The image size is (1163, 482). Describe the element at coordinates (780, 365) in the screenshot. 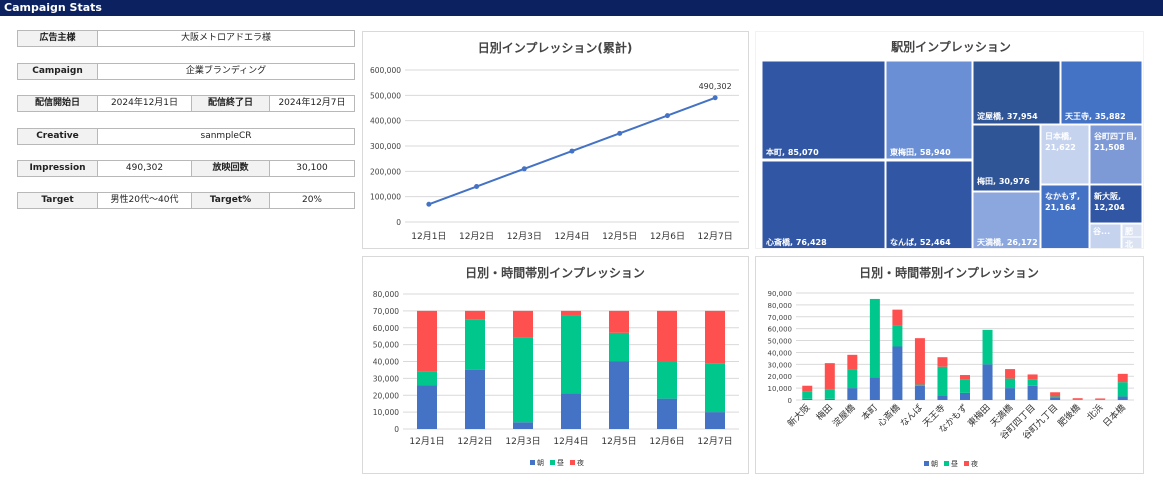

I see `y-tick-label: 30,000` at that location.